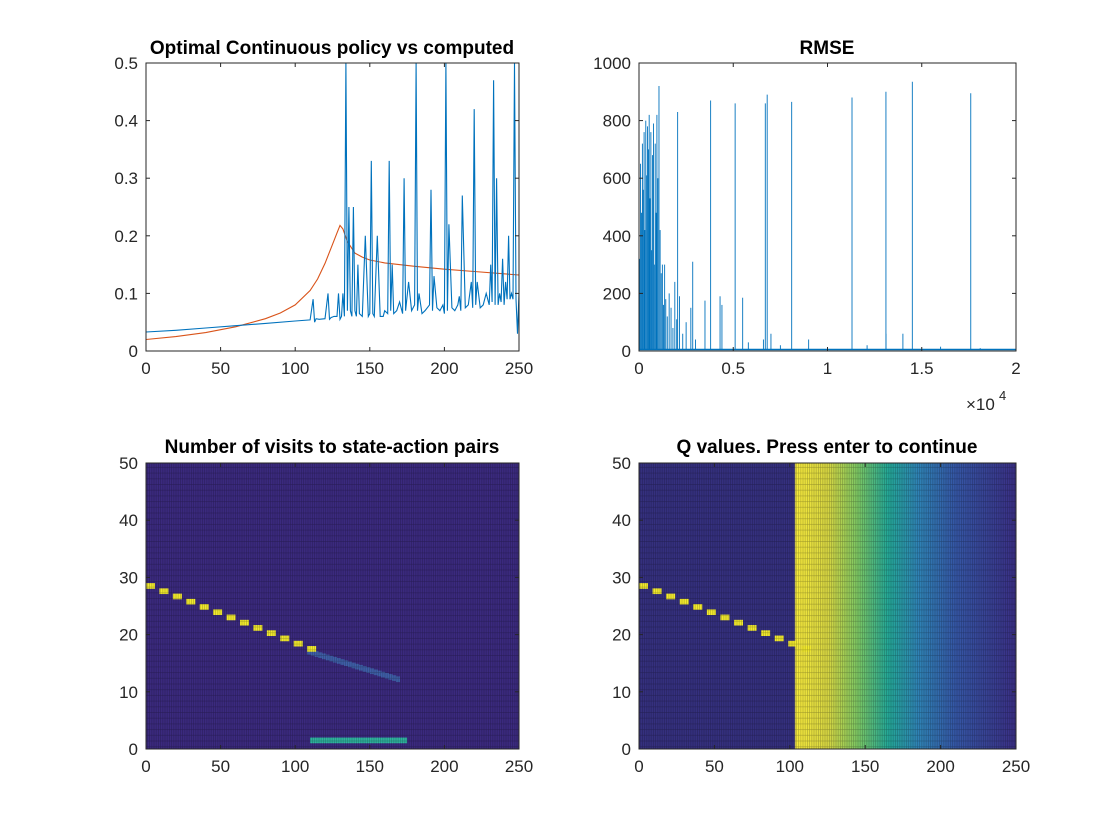 This screenshot has width=1120, height=840. I want to click on computed-policy-line, so click(332, 198).